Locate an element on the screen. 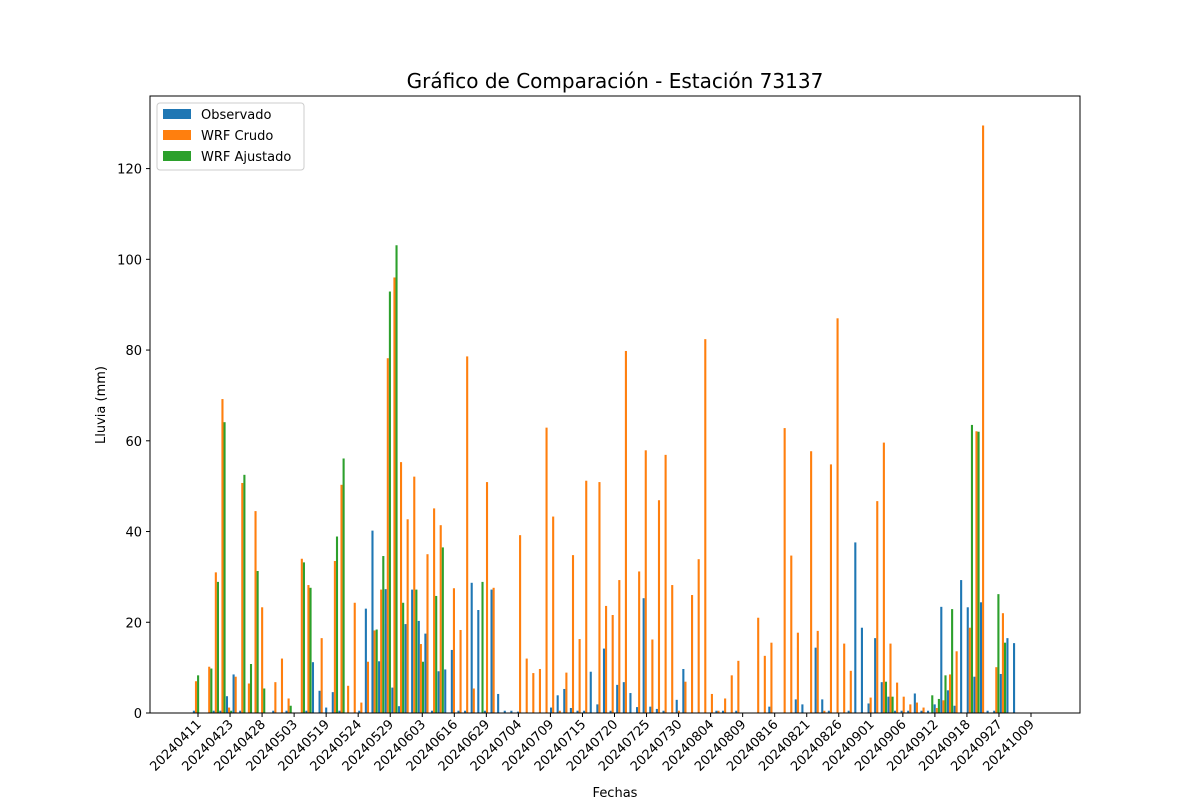  legend-label-1: WRF Crudo is located at coordinates (237, 136).